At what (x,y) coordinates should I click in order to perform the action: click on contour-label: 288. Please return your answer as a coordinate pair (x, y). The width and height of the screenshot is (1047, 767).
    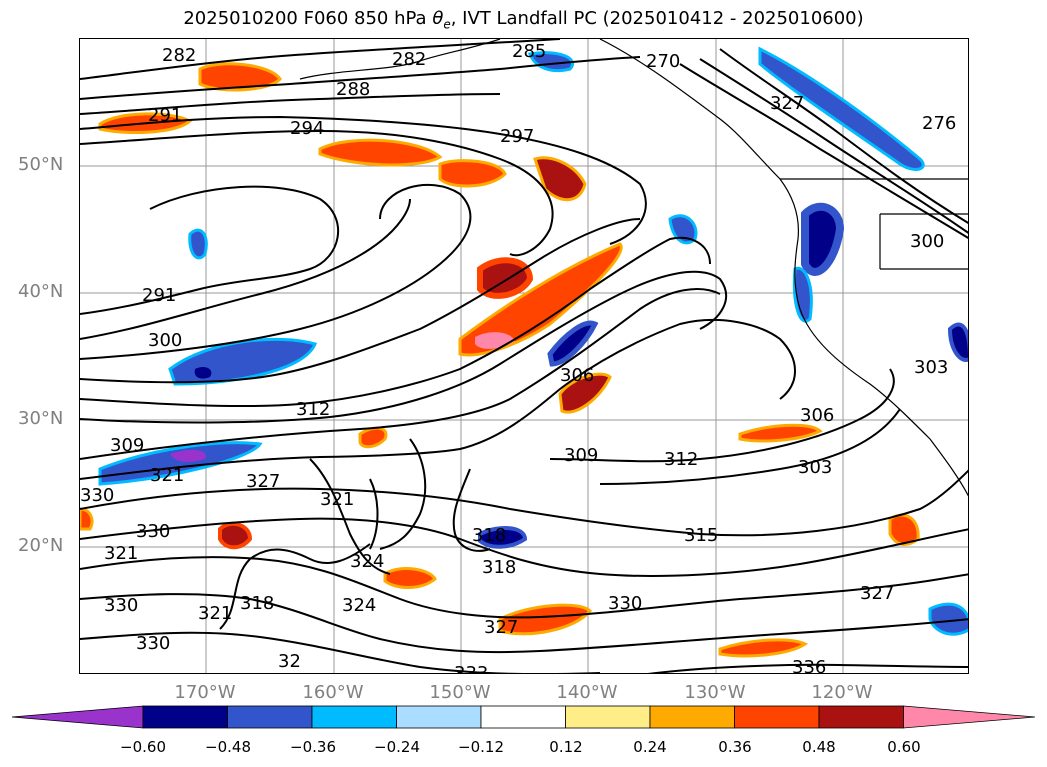
    Looking at the image, I should click on (353, 89).